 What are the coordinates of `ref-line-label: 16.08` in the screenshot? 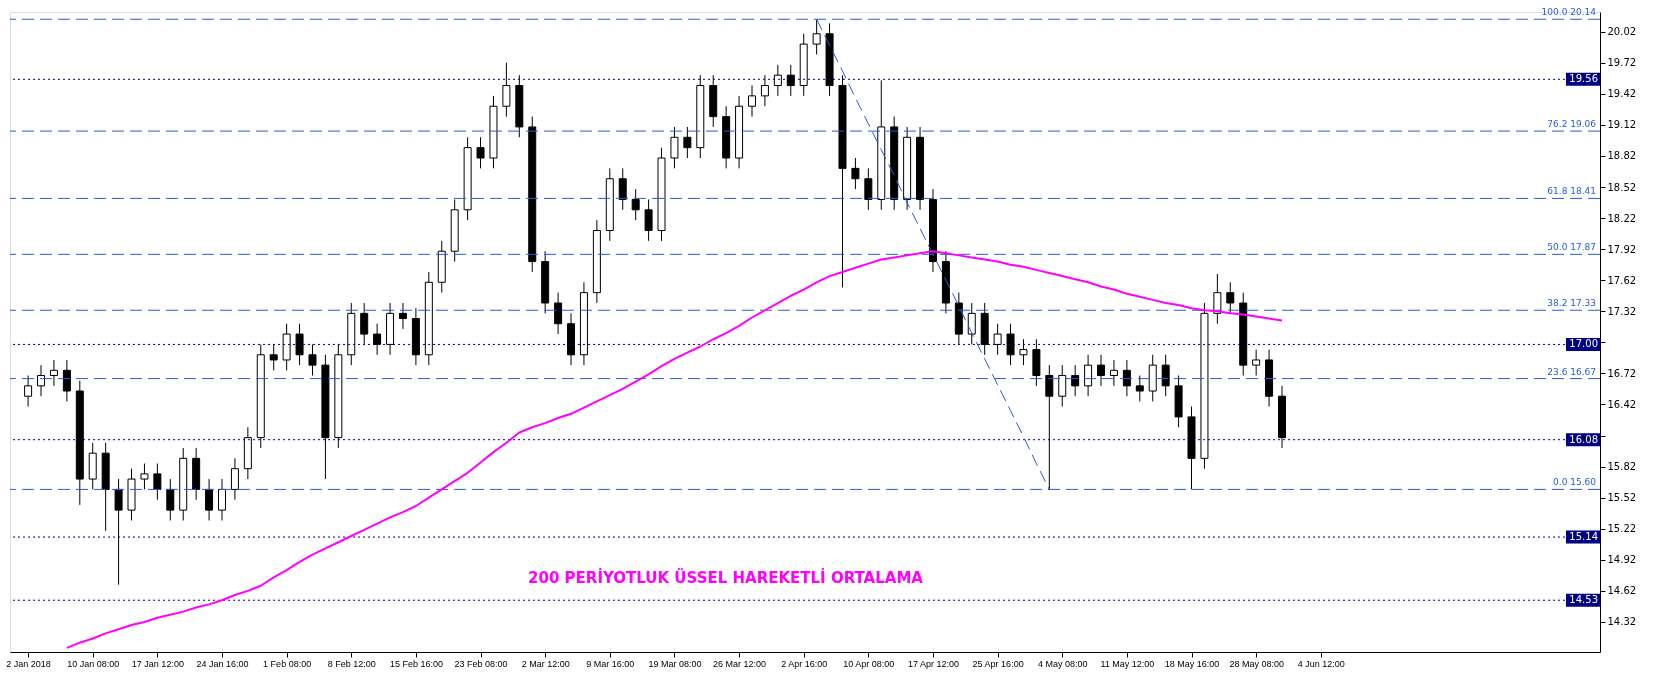 It's located at (1583, 439).